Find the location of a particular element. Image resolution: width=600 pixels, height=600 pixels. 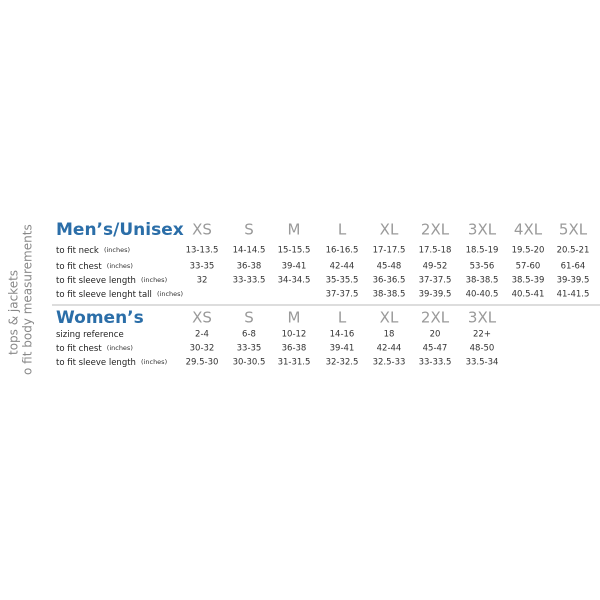

cell: 49-52 is located at coordinates (435, 267).